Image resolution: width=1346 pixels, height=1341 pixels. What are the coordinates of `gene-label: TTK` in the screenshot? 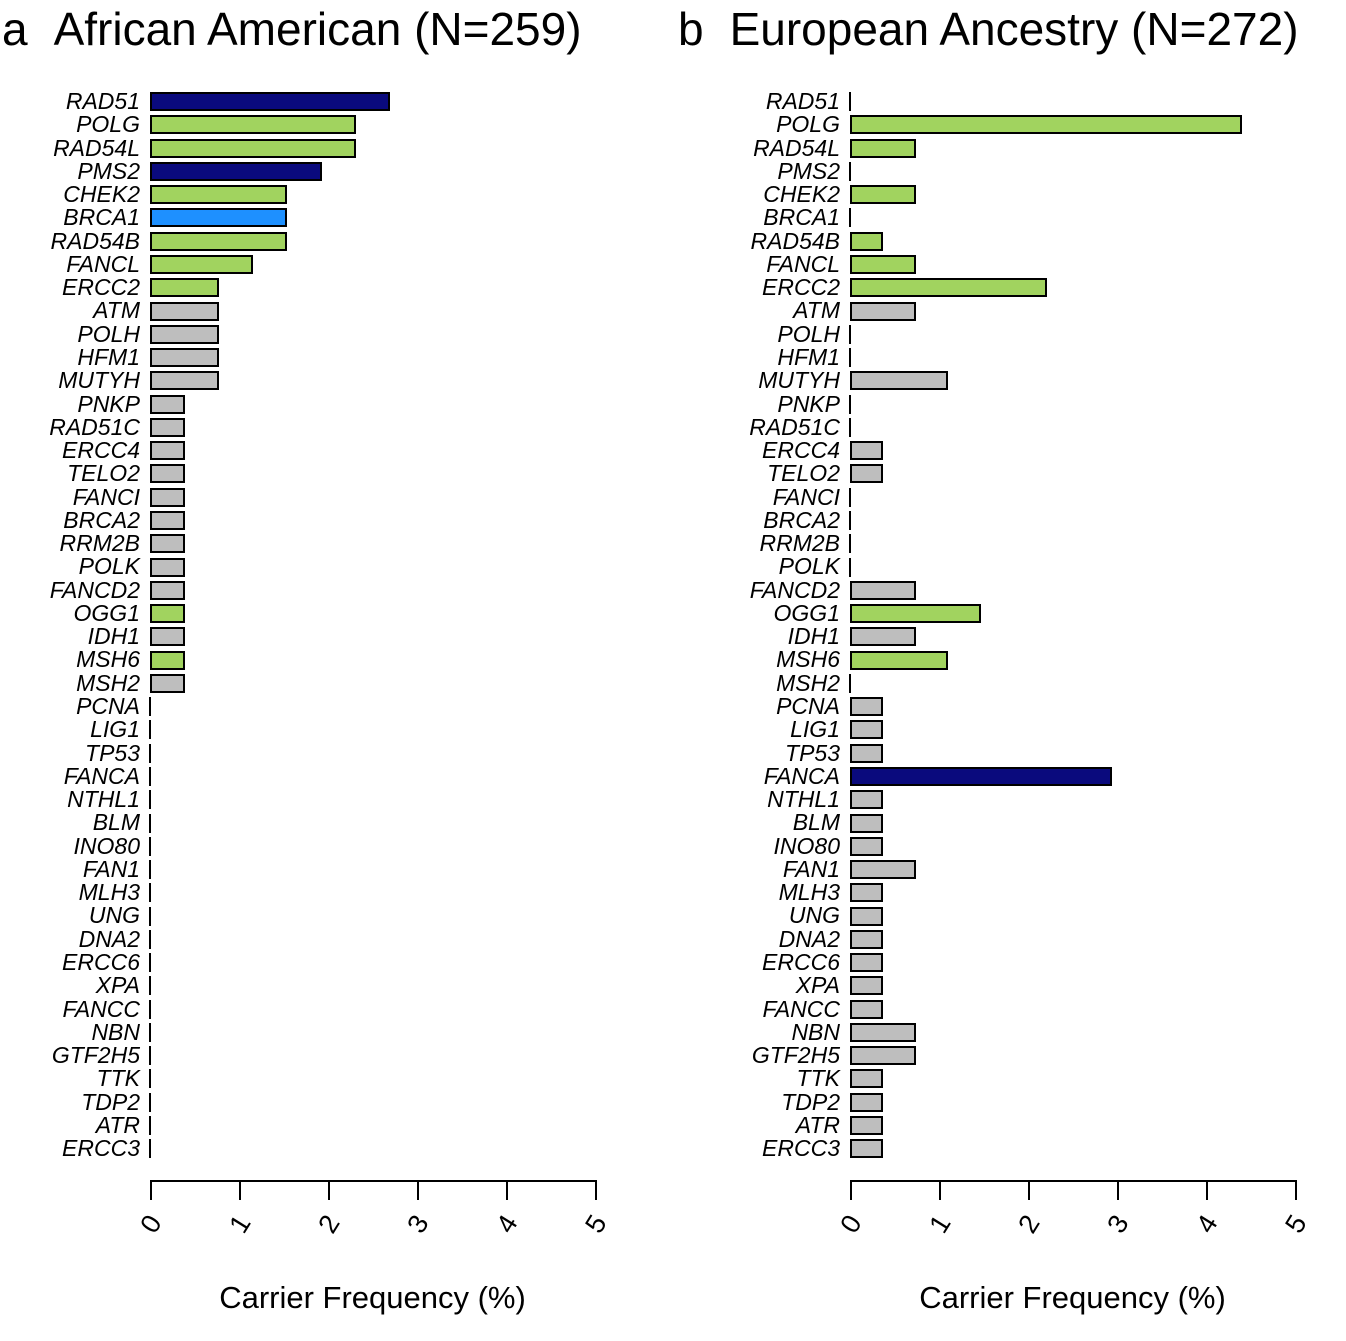 It's located at (118, 1078).